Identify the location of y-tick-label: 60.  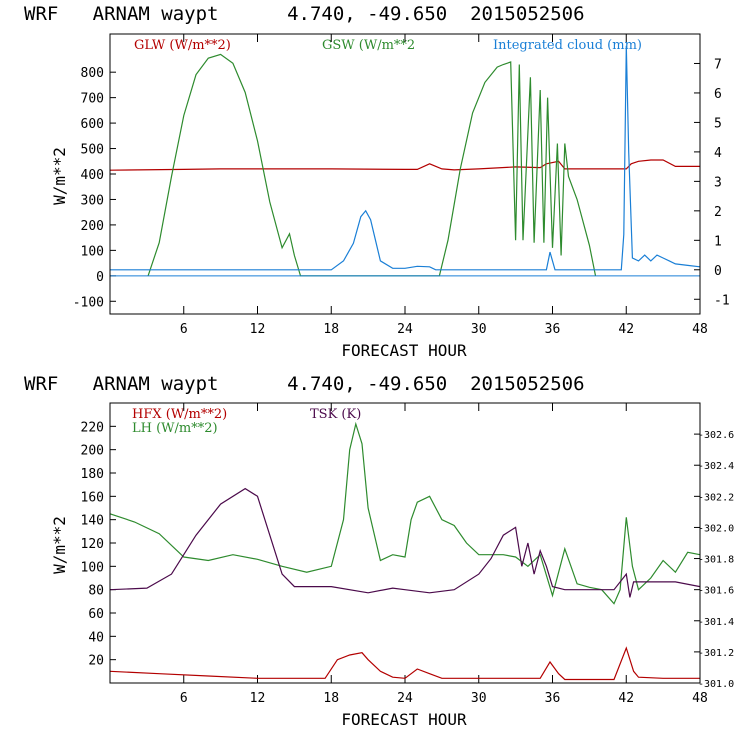
(96, 614).